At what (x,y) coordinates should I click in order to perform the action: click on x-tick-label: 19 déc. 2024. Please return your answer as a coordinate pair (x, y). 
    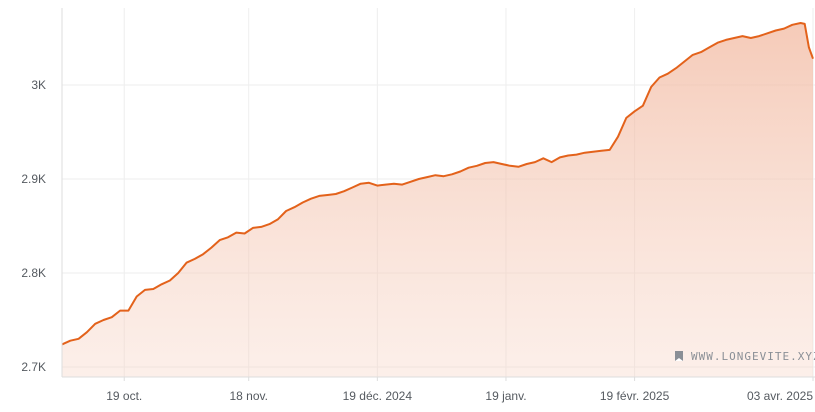
    Looking at the image, I should click on (378, 396).